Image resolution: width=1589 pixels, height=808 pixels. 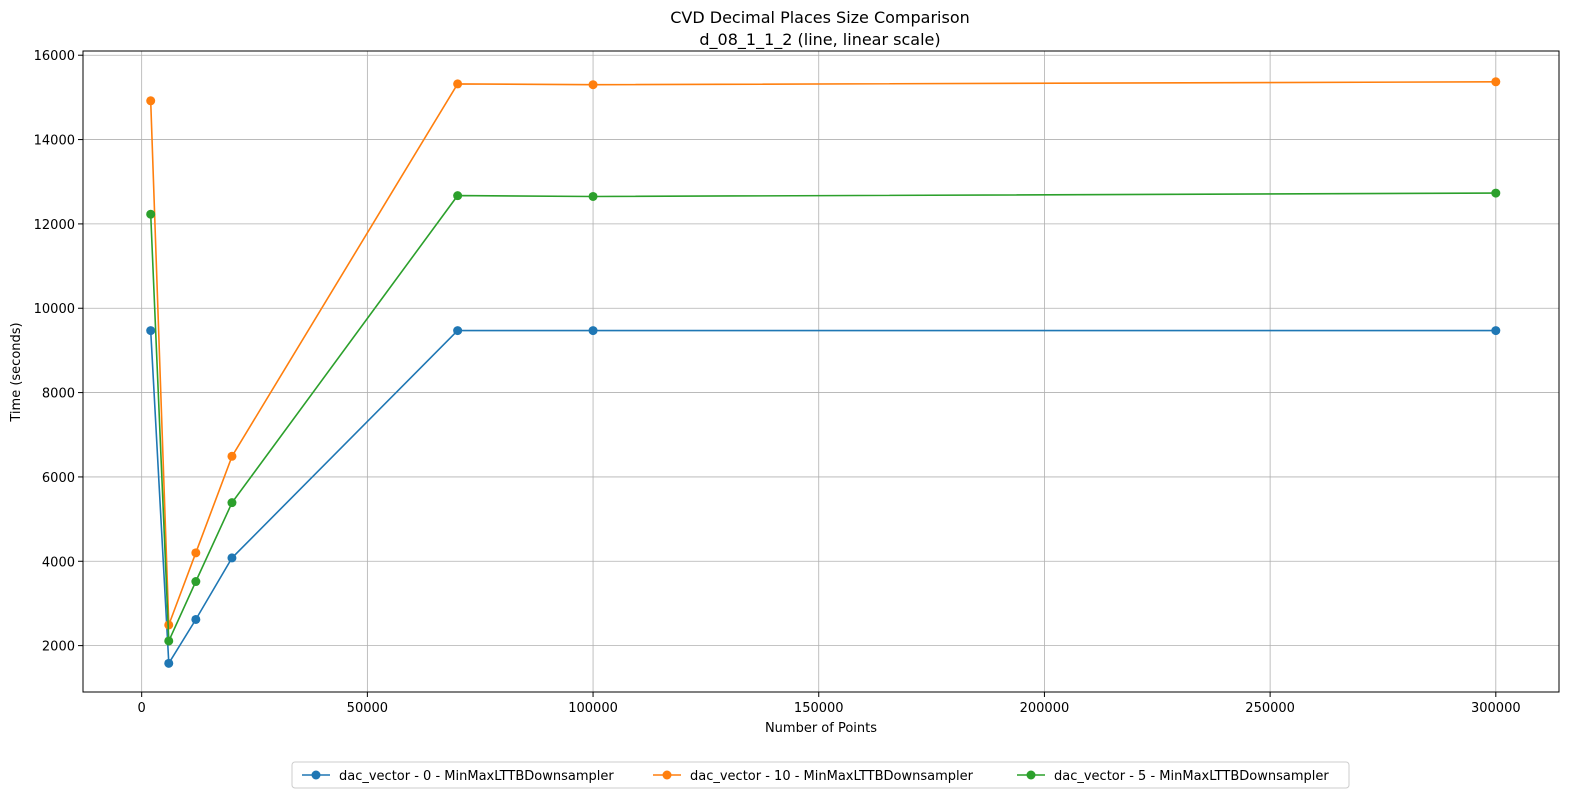 What do you see at coordinates (1191, 776) in the screenshot?
I see `legend-label: dac_vector - 5 - MinMaxLTTBDownsampler` at bounding box center [1191, 776].